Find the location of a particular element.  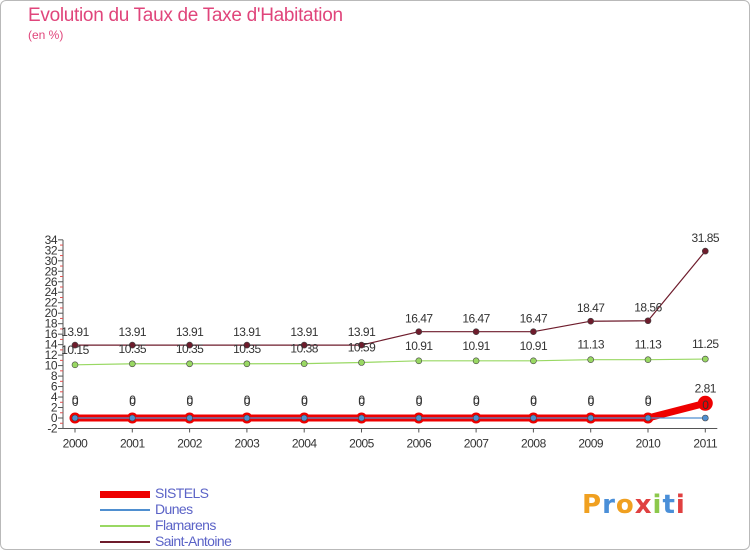

legend-label: Dunes is located at coordinates (174, 509).